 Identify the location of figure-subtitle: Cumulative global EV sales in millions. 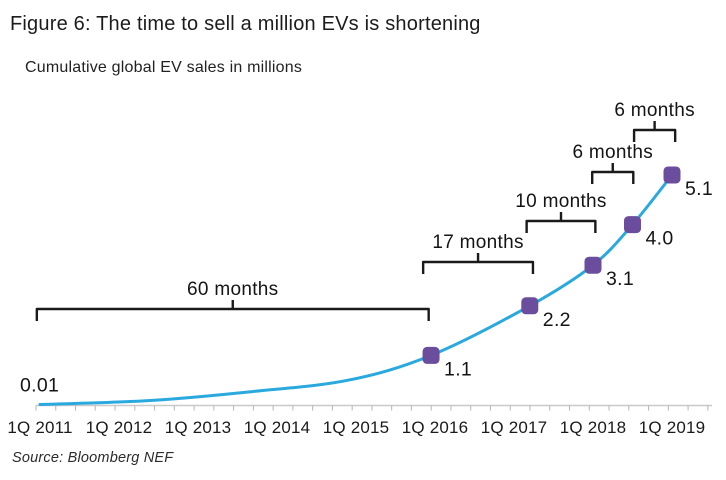
(164, 67).